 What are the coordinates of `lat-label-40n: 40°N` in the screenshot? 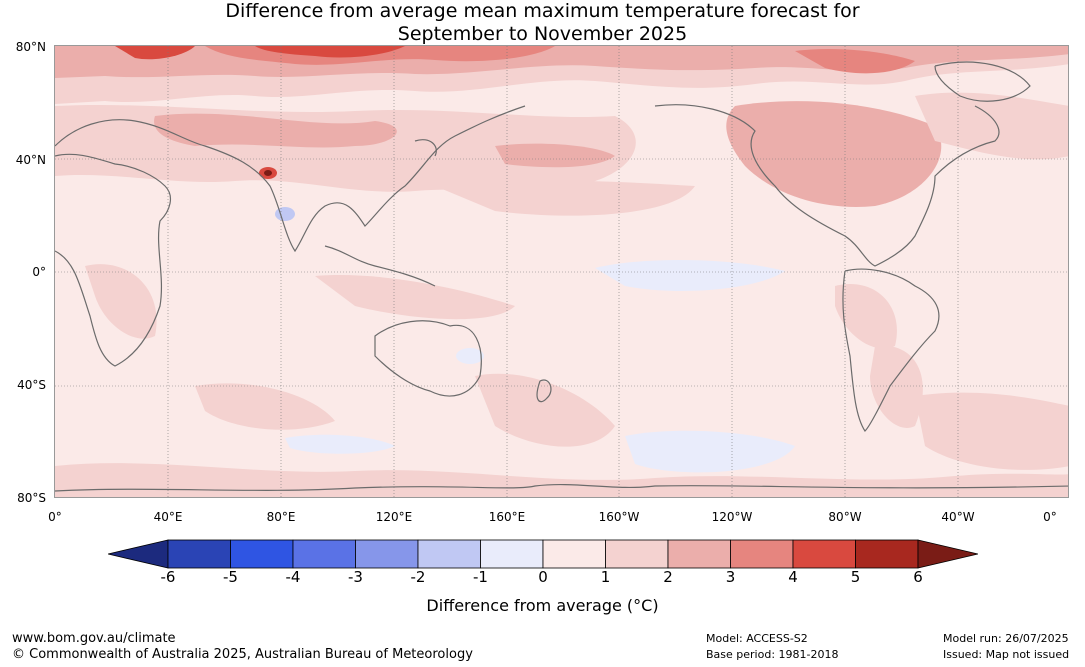 It's located at (30, 160).